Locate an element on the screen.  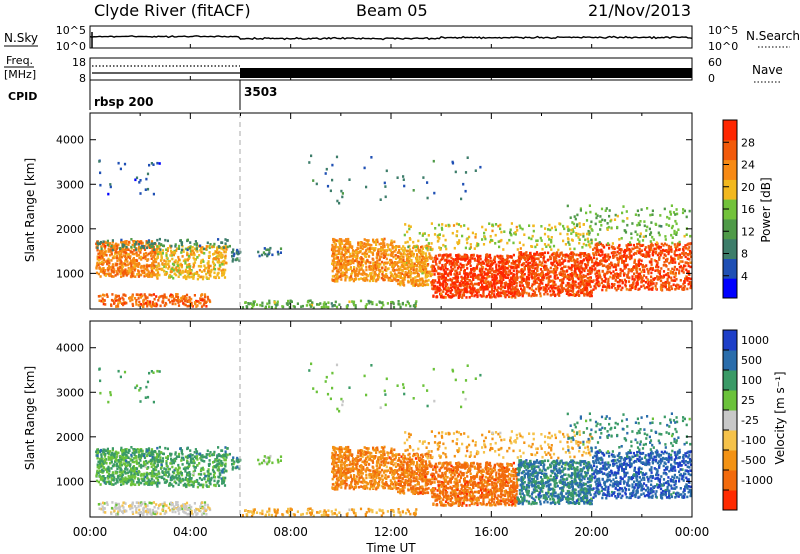
power-cell-2042 is located at coordinates (399, 250).